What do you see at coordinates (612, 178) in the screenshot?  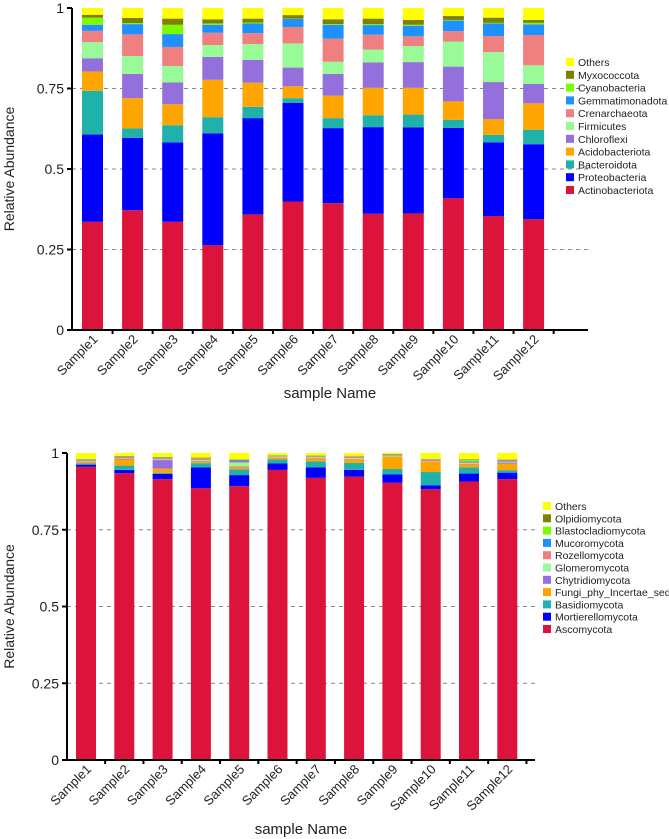 I see `legend-label: Proteobacteria` at bounding box center [612, 178].